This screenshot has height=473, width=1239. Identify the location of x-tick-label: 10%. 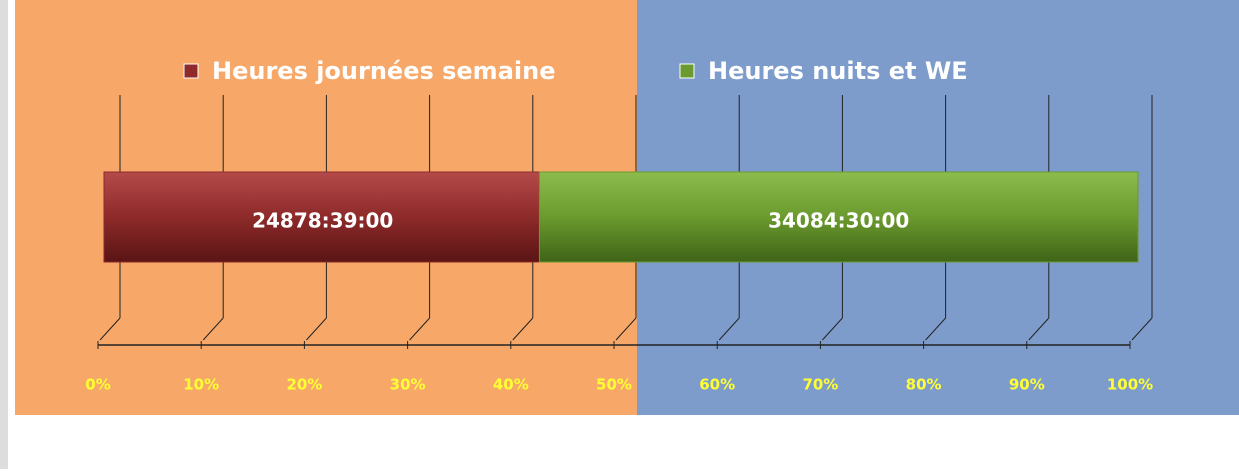
(201, 385).